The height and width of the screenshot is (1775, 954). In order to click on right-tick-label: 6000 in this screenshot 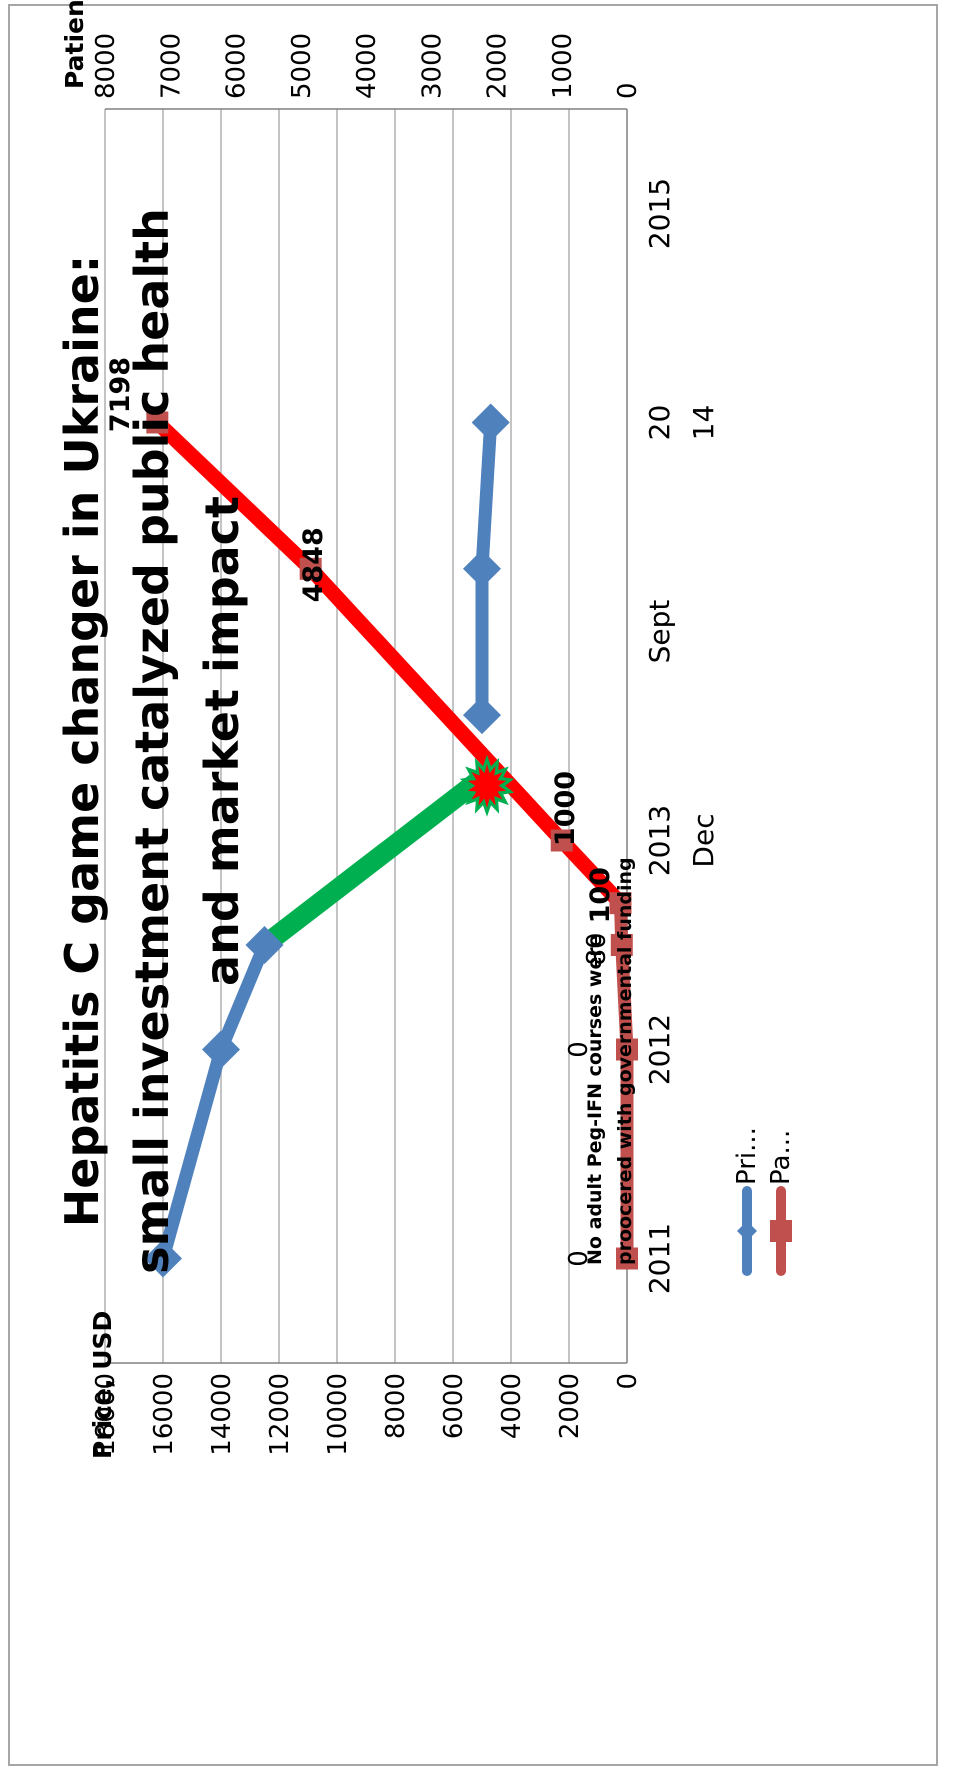, I will do `click(237, 66)`.